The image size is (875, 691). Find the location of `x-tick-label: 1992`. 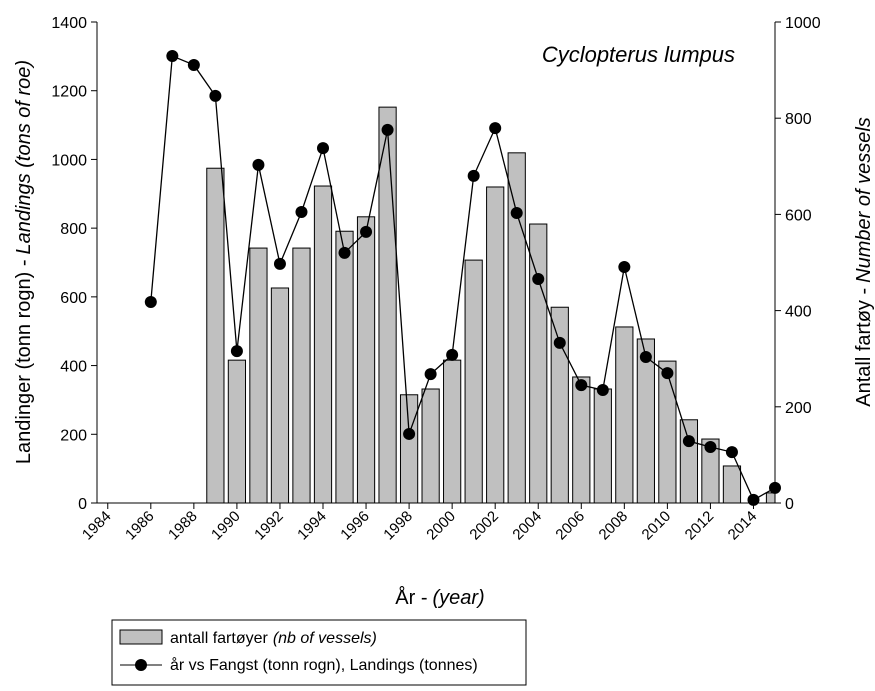

x-tick-label: 1992 is located at coordinates (269, 526).